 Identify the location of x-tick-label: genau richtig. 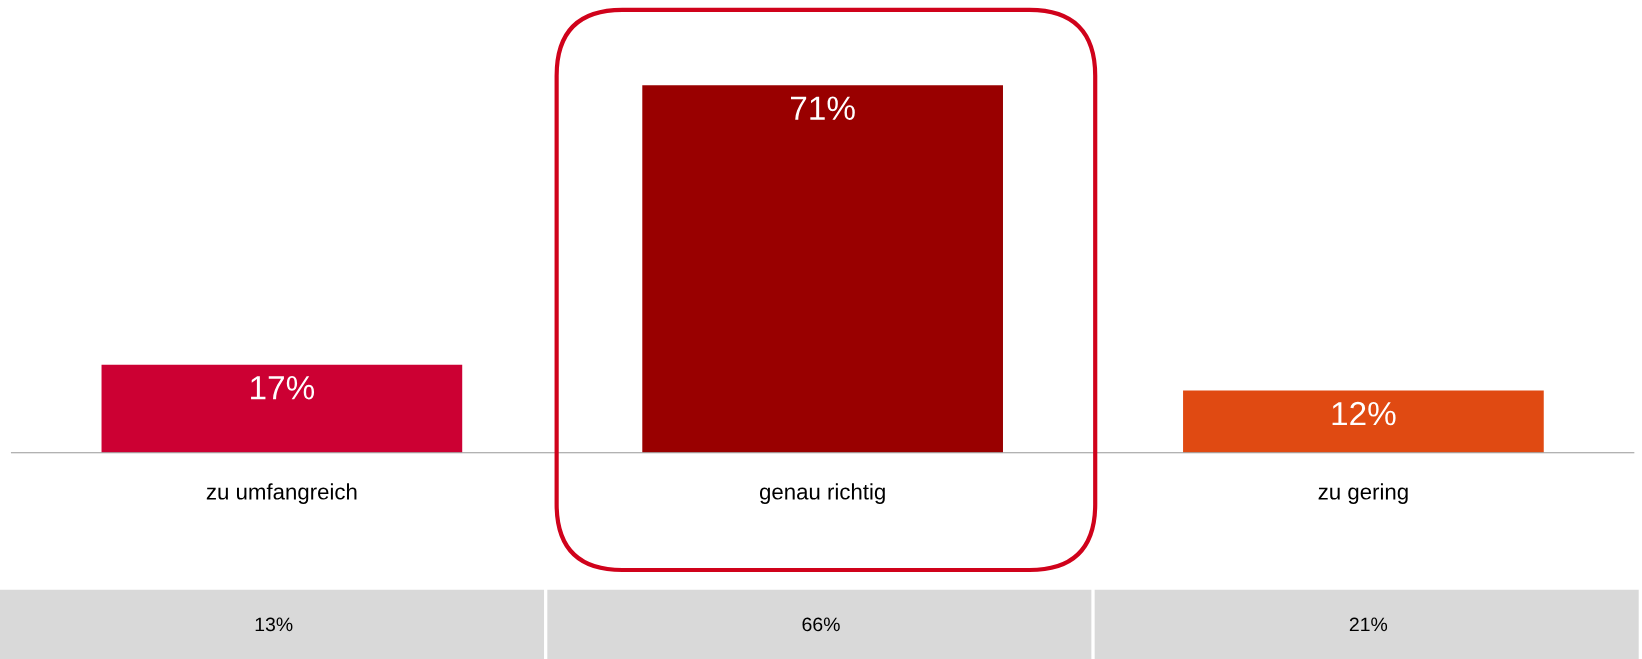
(822, 493).